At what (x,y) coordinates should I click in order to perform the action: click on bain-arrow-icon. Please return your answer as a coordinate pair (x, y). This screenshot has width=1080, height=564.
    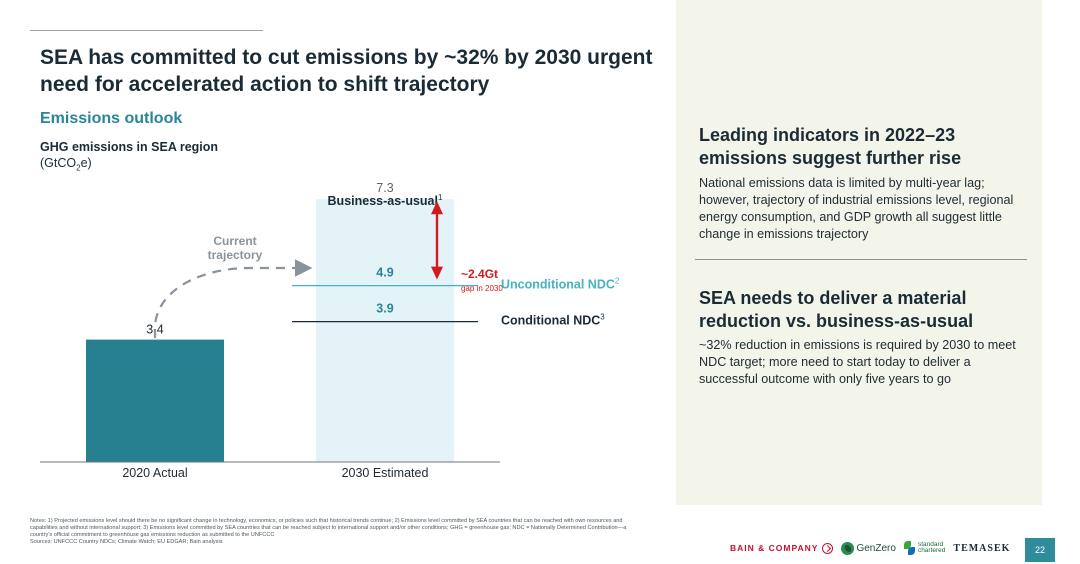
    Looking at the image, I should click on (828, 548).